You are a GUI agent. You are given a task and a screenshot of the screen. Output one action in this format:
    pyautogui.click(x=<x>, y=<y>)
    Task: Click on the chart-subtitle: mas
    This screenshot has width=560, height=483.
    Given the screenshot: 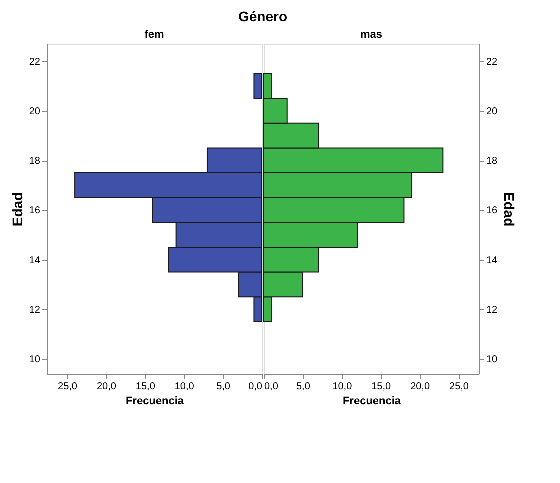 What is the action you would take?
    pyautogui.click(x=371, y=35)
    